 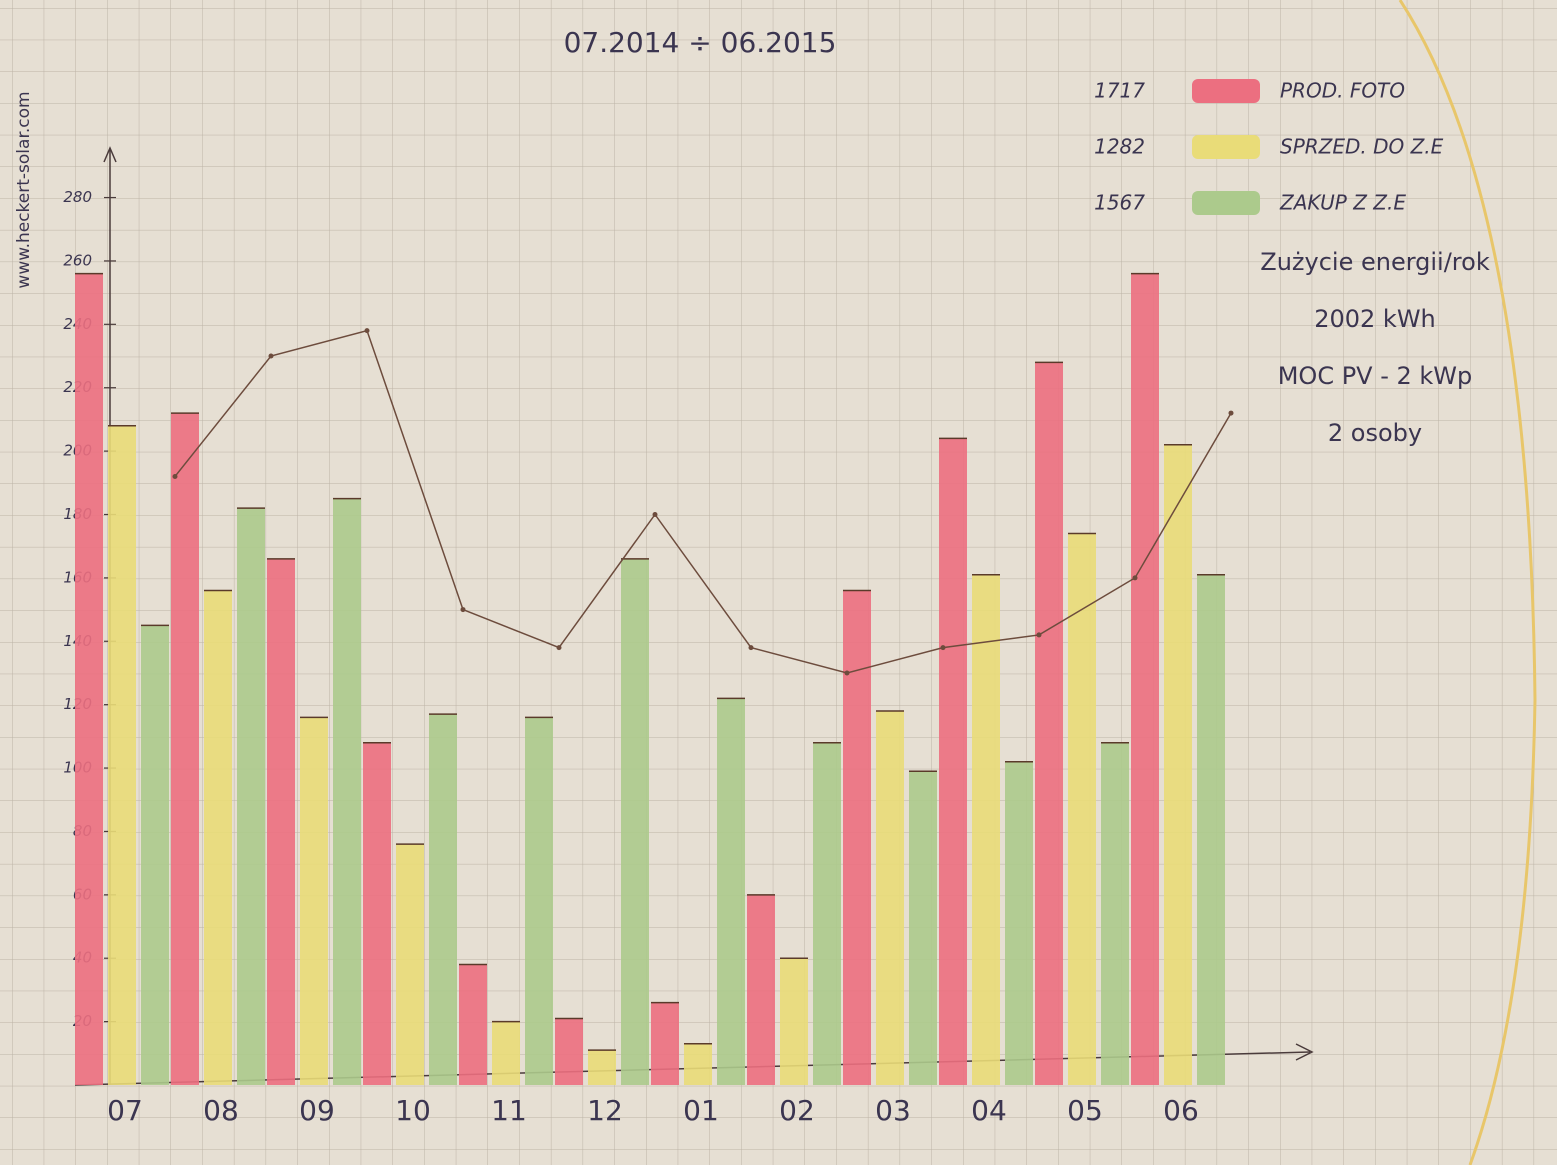 What do you see at coordinates (413, 1110) in the screenshot?
I see `x-tick-label: 10` at bounding box center [413, 1110].